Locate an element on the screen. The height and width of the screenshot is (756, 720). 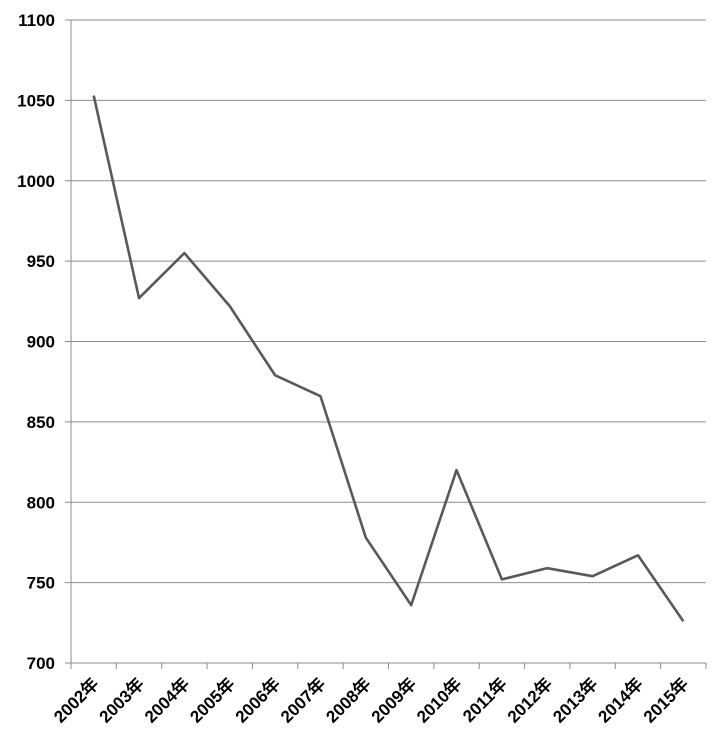
x-tick-label: 2010年 is located at coordinates (438, 700).